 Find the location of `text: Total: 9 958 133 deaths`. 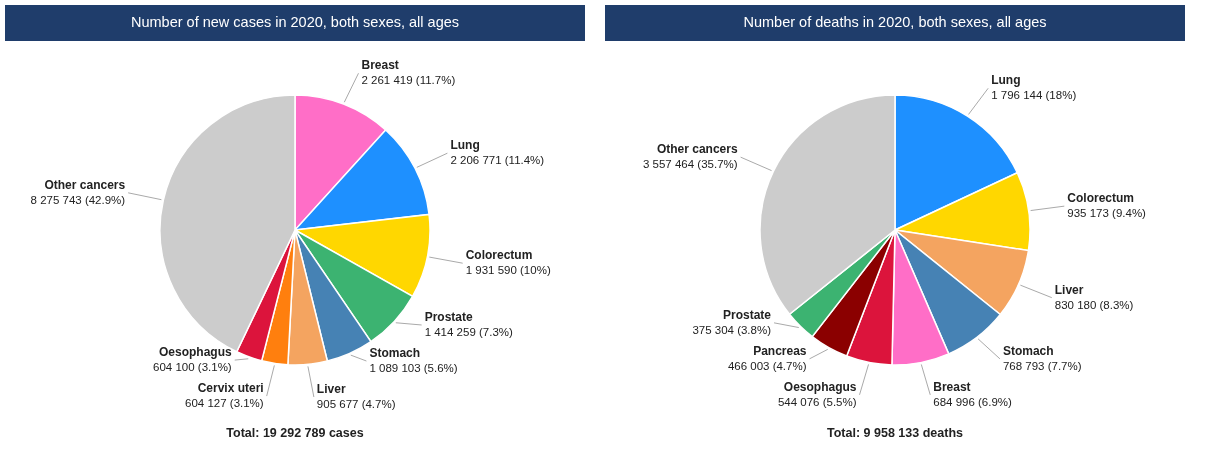

text: Total: 9 958 133 deaths is located at coordinates (895, 433).